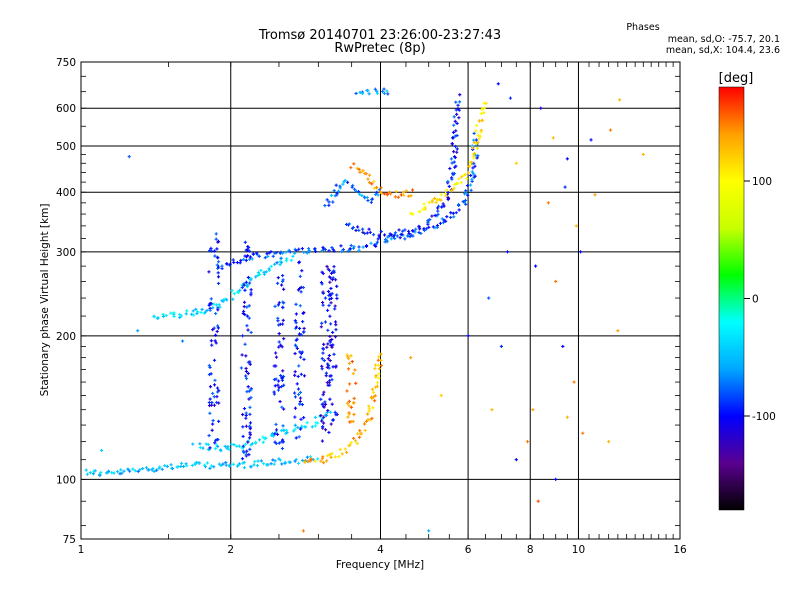  I want to click on y-tick-label: 300, so click(66, 253).